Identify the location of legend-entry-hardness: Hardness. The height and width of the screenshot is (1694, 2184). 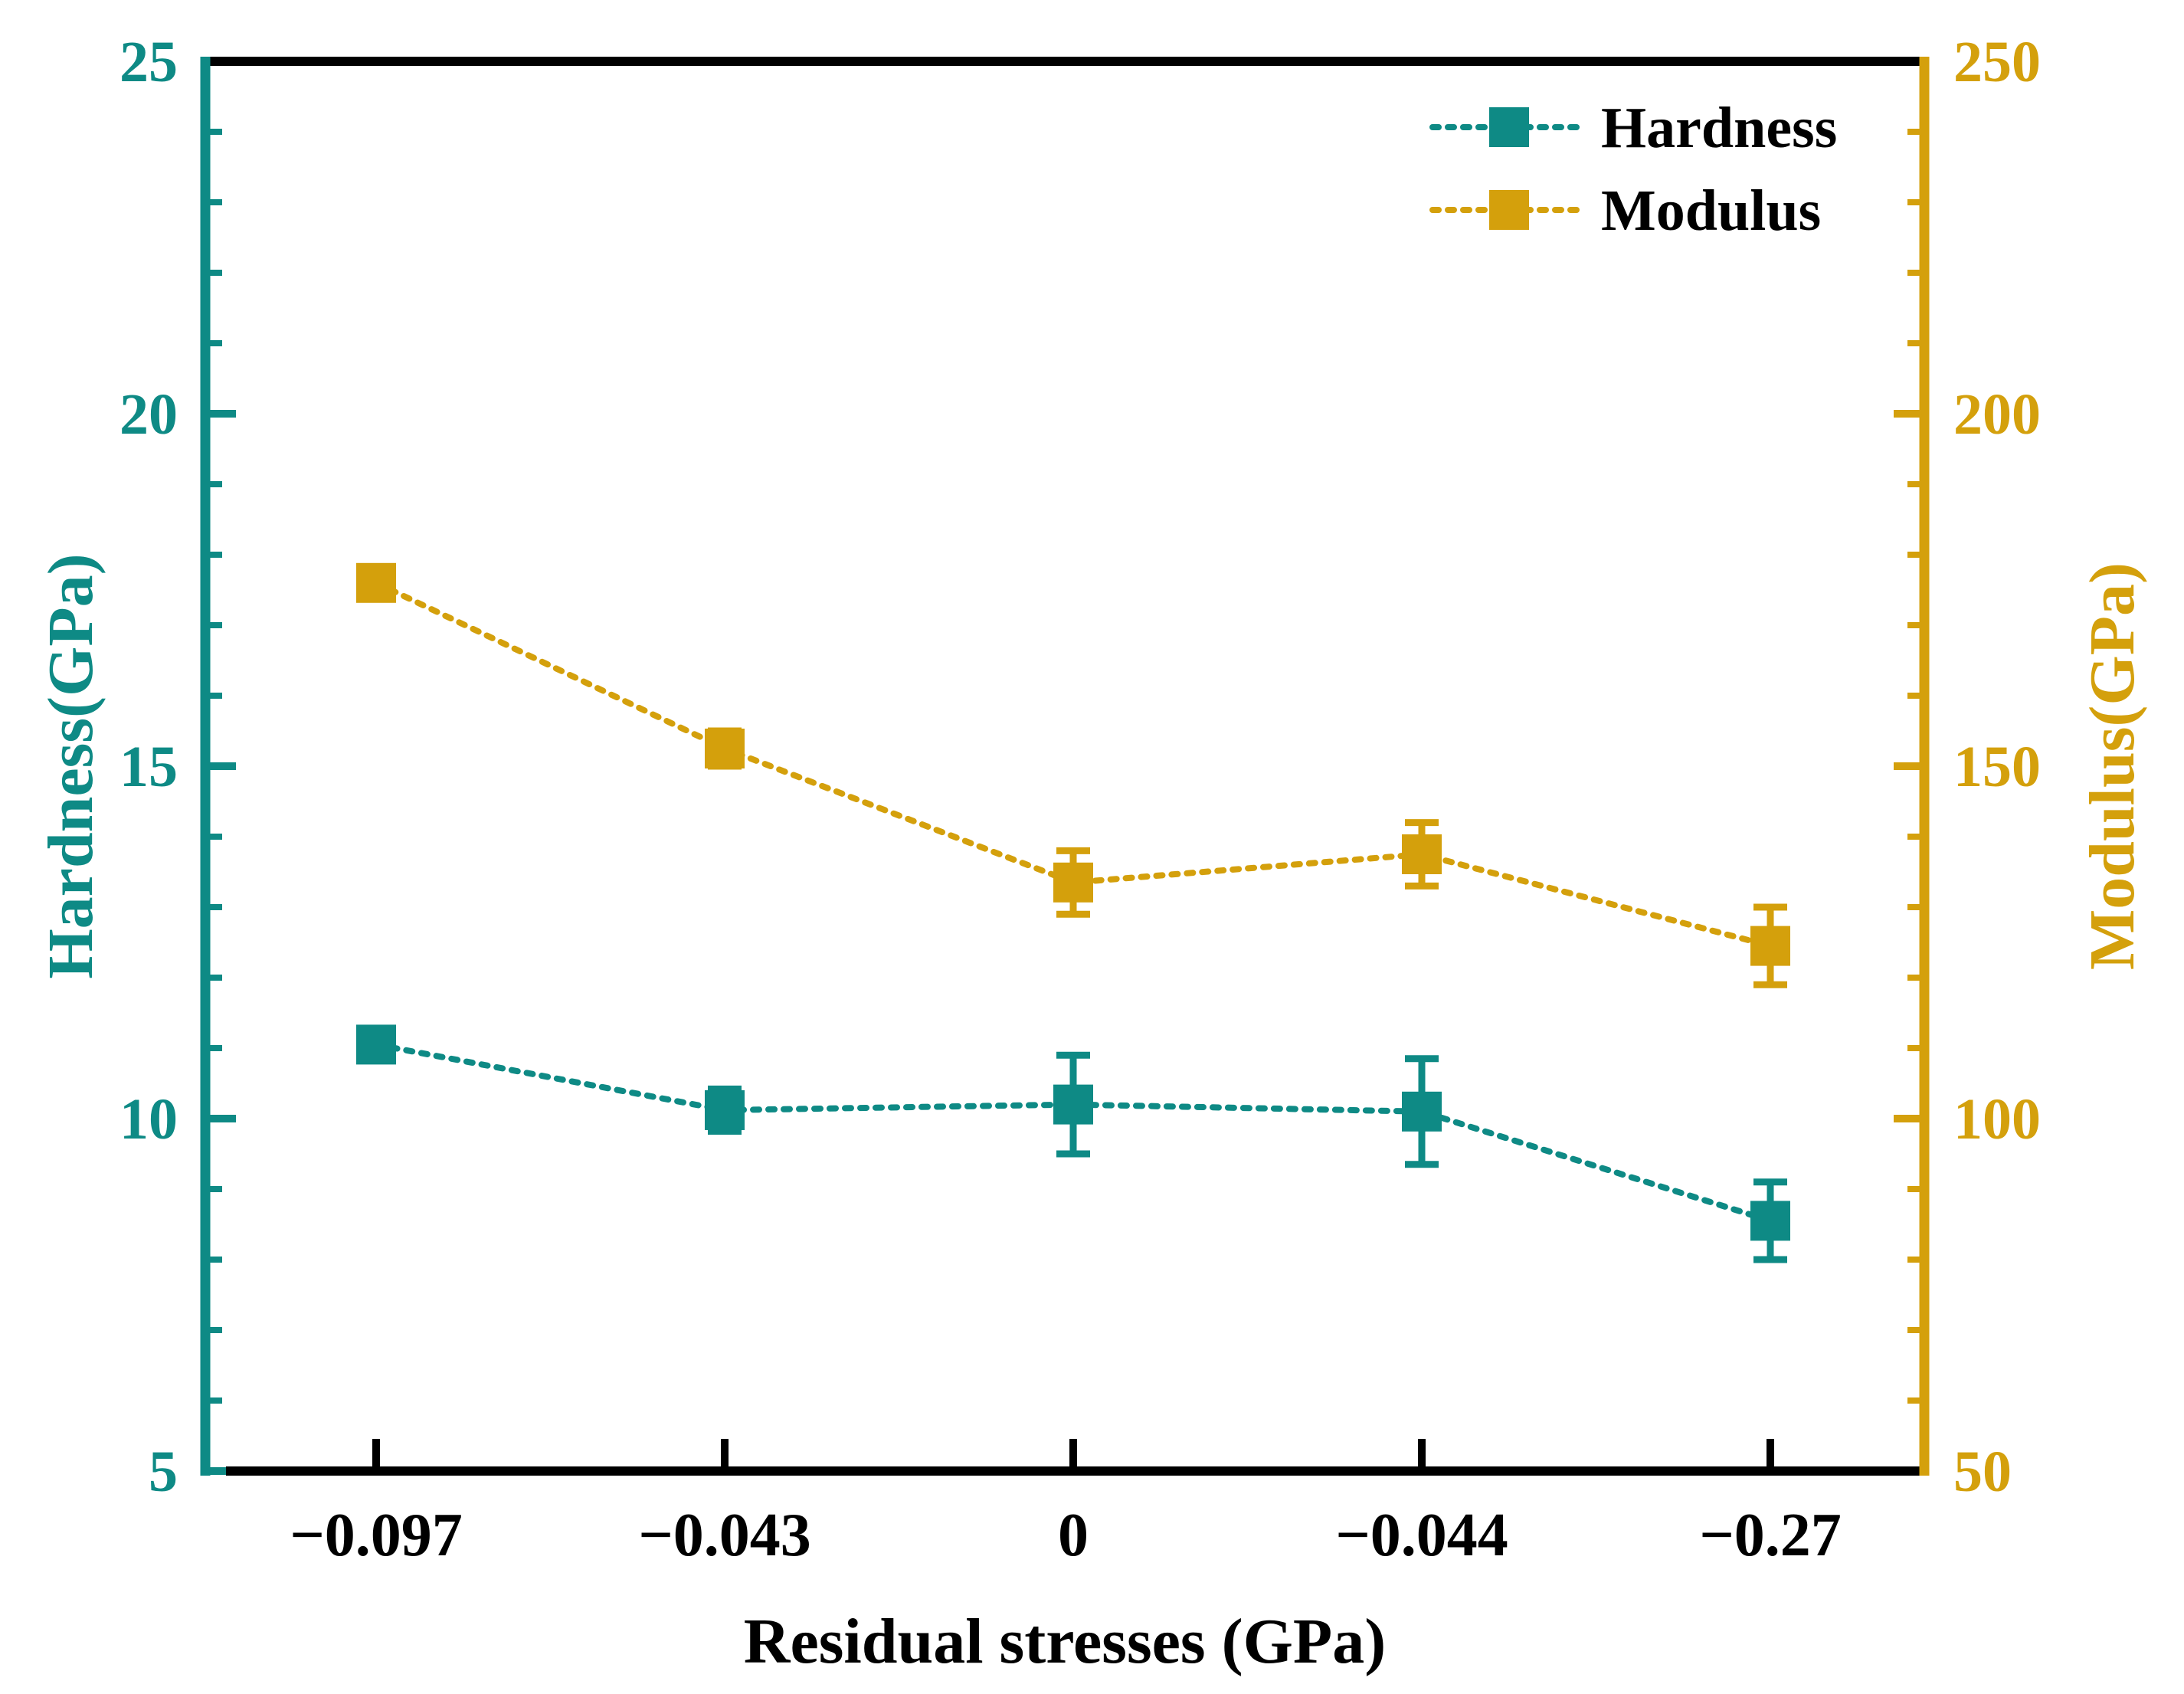
(1633, 128).